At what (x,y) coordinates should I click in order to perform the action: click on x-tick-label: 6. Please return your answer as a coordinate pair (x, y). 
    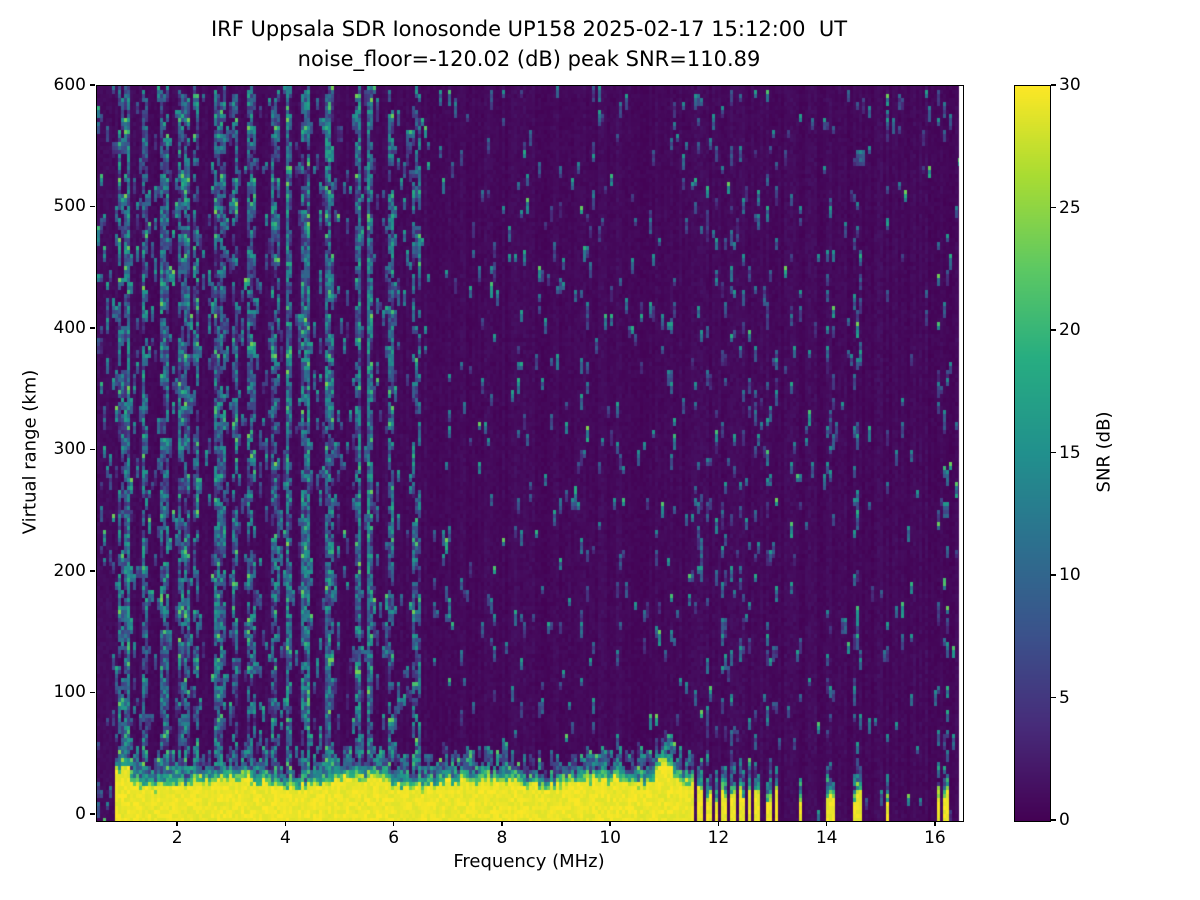
    Looking at the image, I should click on (394, 838).